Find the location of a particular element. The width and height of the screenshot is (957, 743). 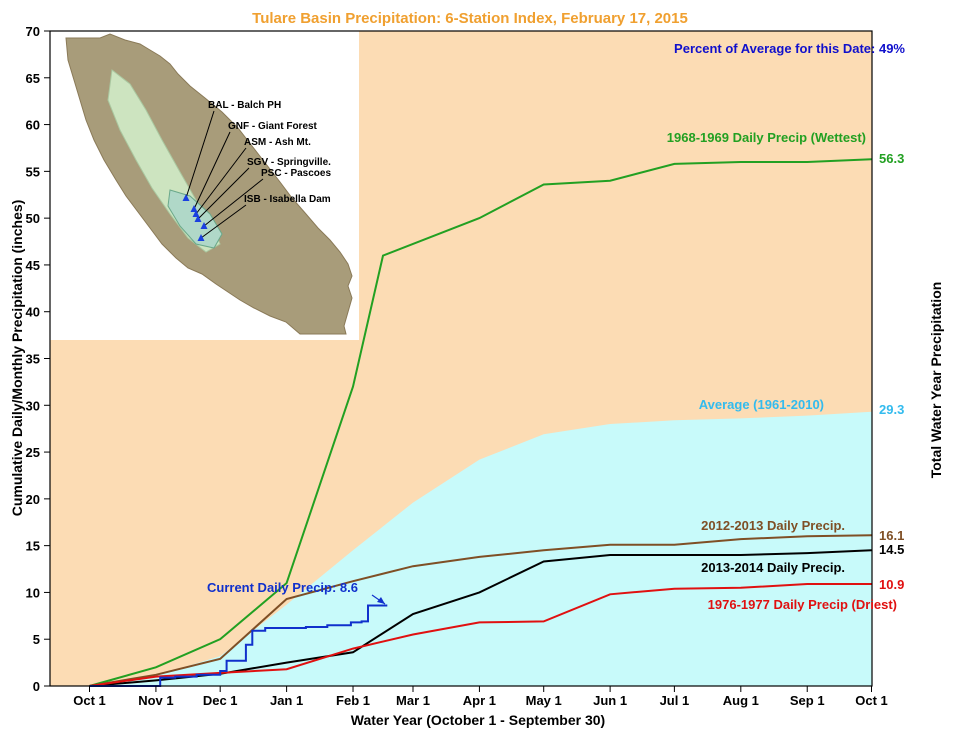

series-label-wettest: 1968-1969 Daily Precip (Wettest) is located at coordinates (766, 137).